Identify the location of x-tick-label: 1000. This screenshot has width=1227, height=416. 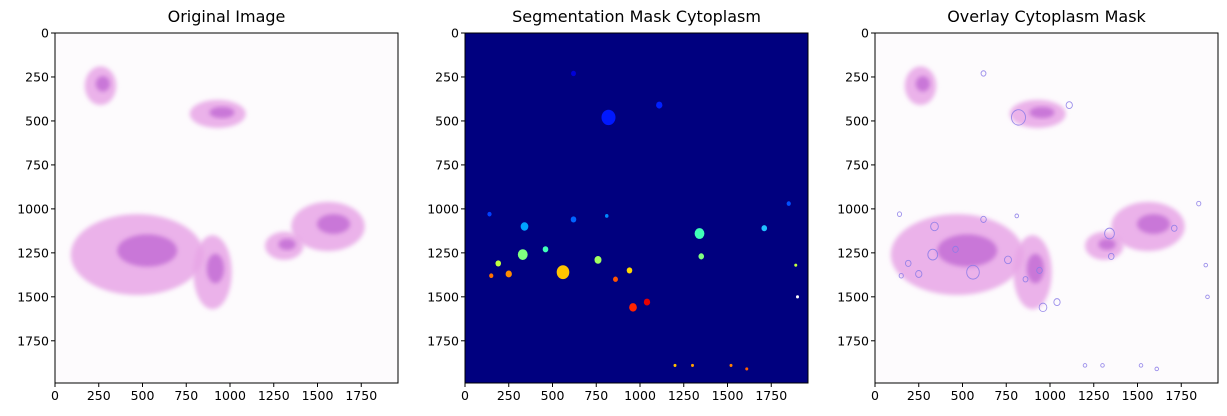
(230, 395).